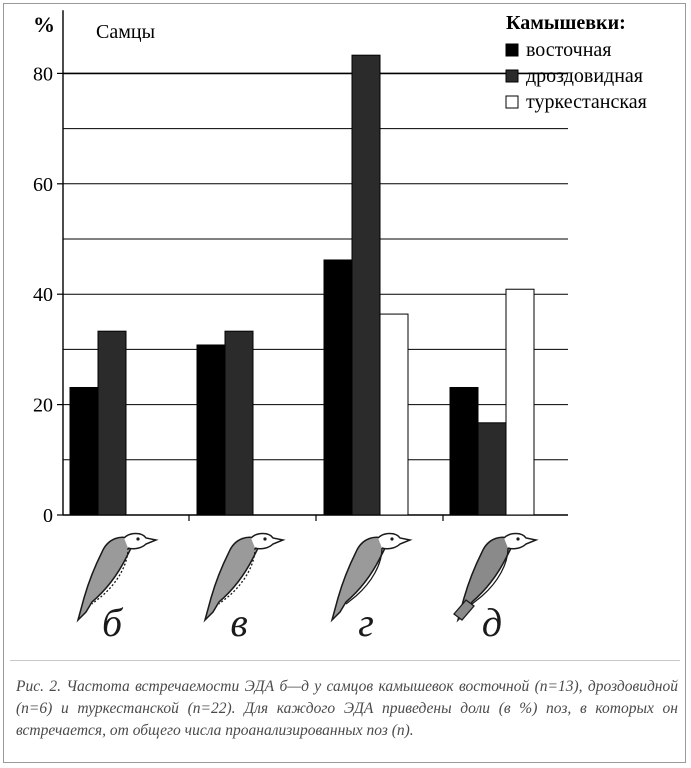 Image resolution: width=691 pixels, height=768 pixels. I want to click on y-tick-label: 0, so click(48, 516).